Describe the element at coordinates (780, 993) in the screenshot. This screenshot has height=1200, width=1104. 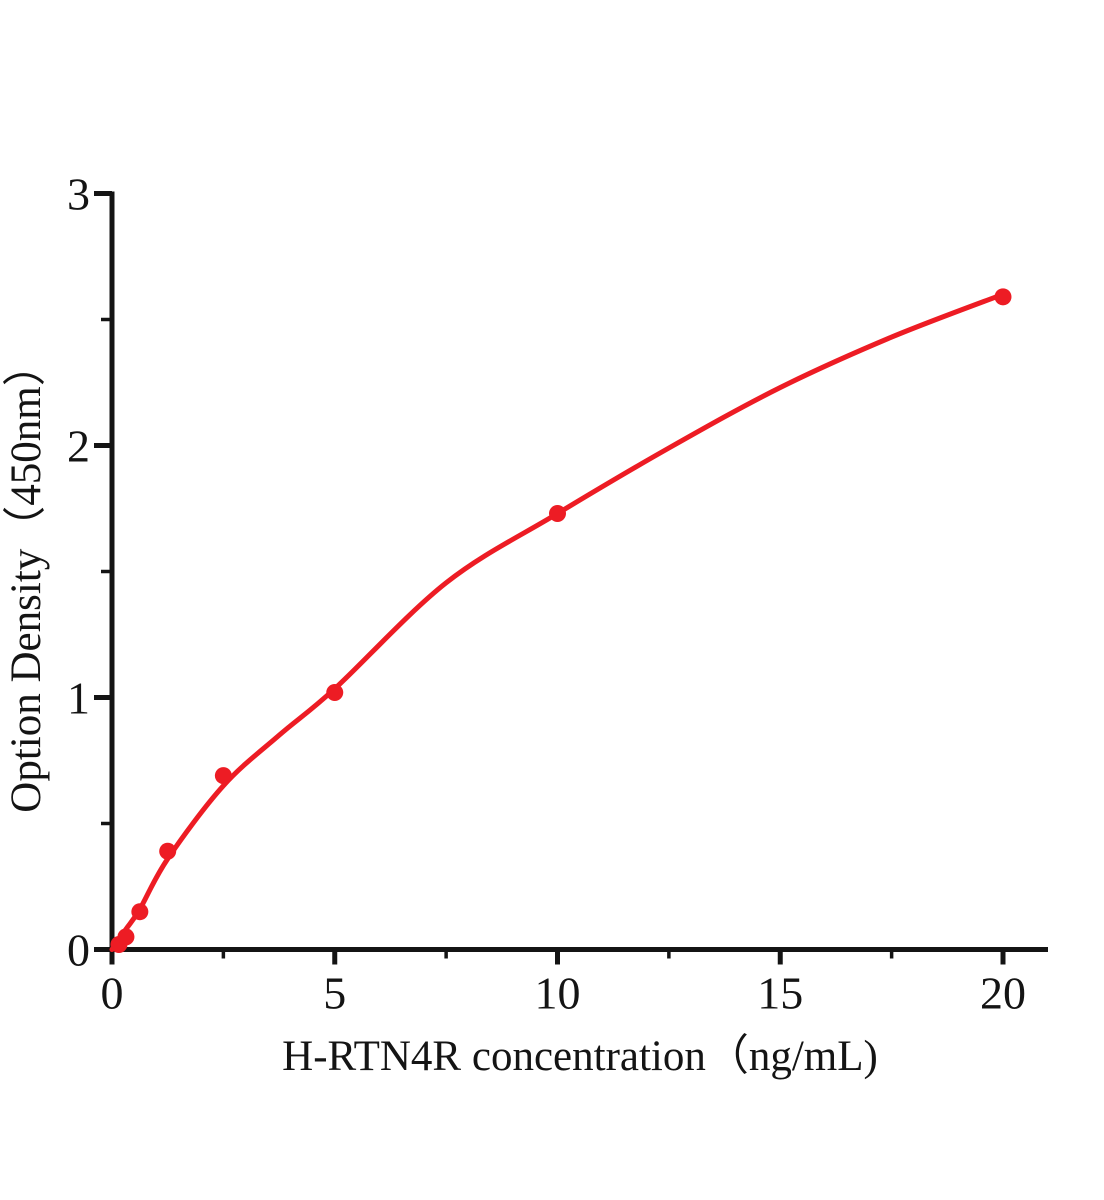
I see `x-tick-label: 15` at that location.